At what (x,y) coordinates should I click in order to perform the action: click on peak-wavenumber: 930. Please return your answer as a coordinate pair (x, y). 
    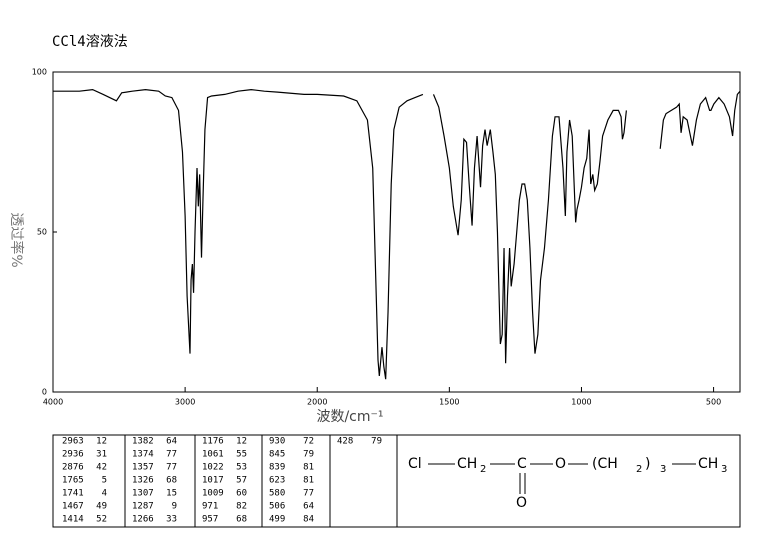
    Looking at the image, I should click on (277, 442).